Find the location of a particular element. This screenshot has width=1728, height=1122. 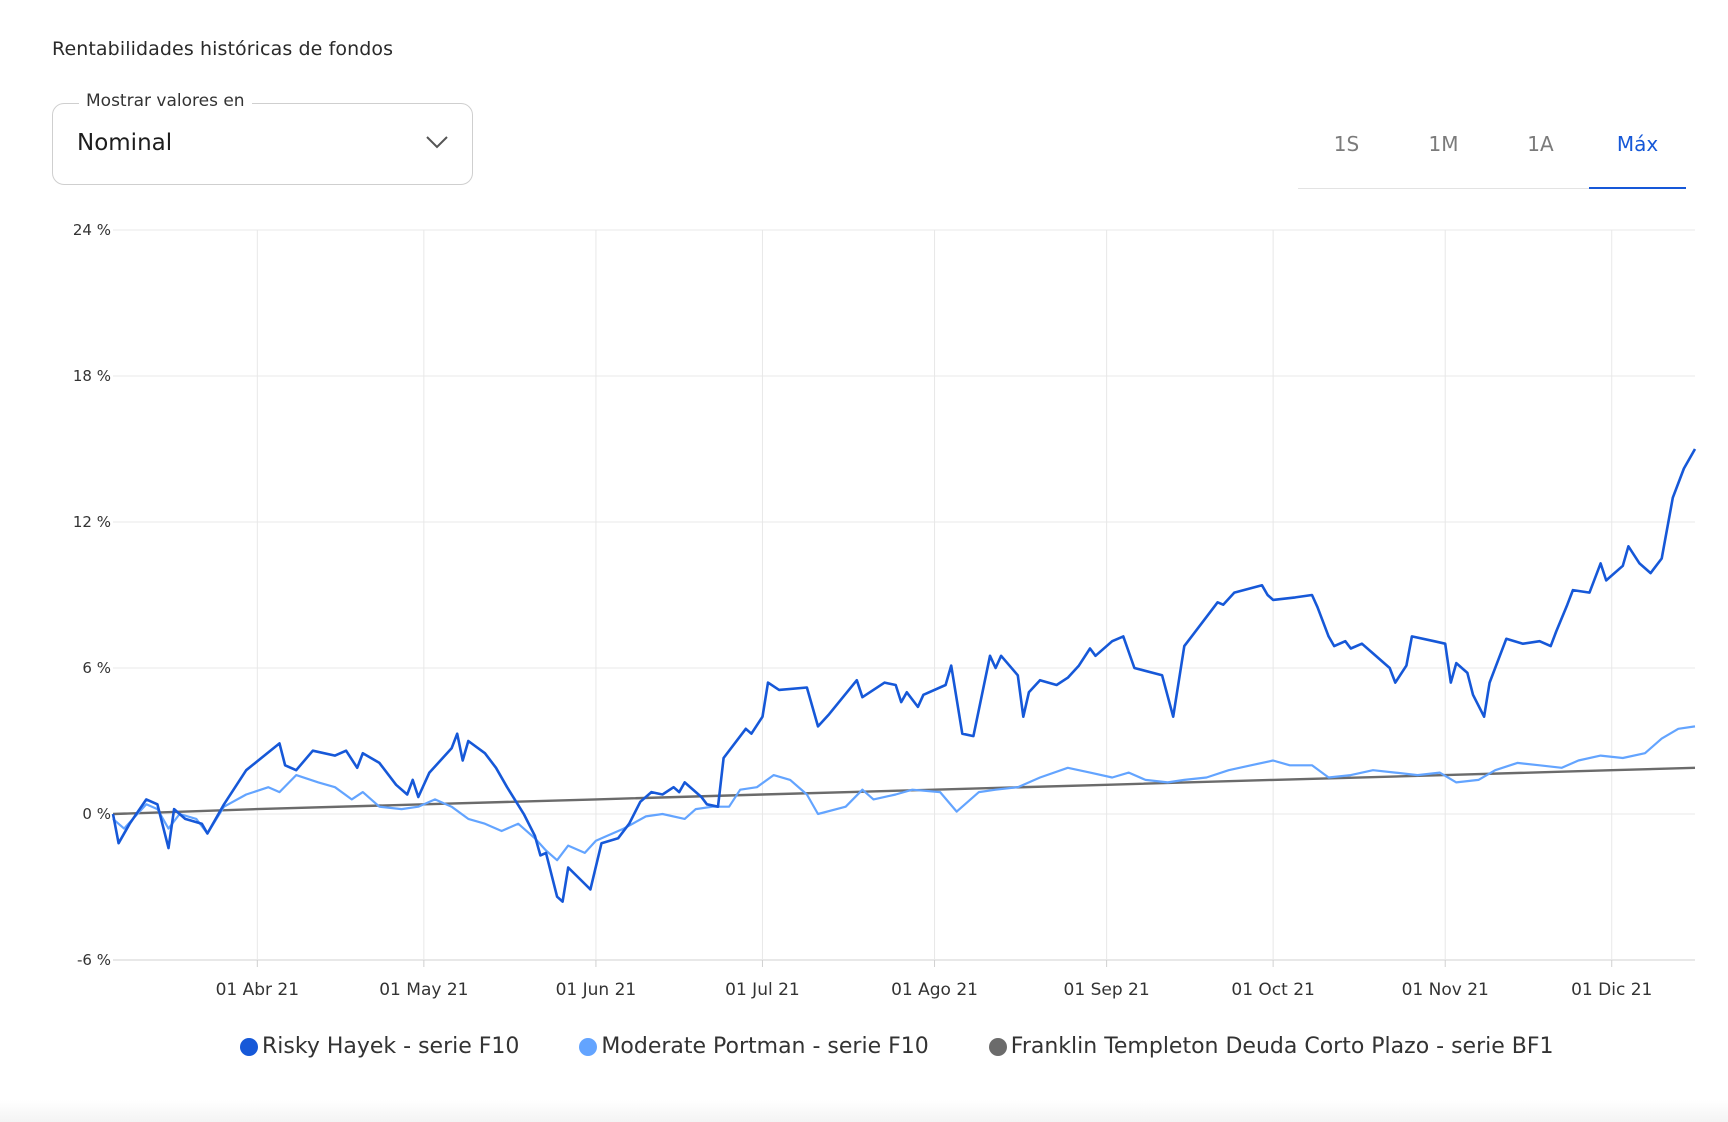

legend-item-moderate-portman: Moderate Portman - serie F10 is located at coordinates (754, 1046).